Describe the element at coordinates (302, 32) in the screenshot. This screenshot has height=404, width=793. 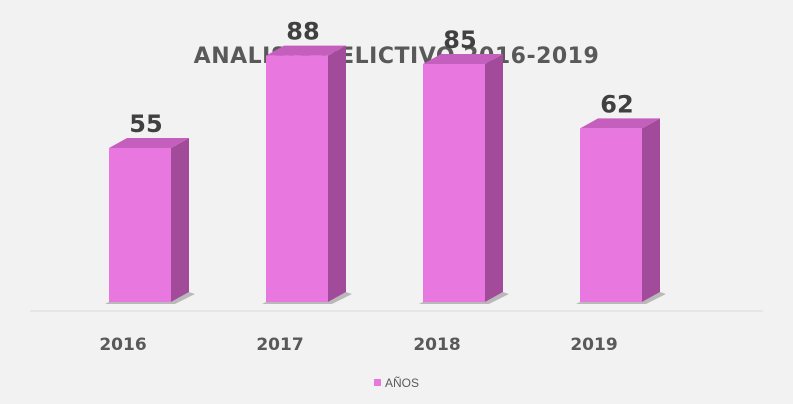
I see `data-label: 88` at that location.